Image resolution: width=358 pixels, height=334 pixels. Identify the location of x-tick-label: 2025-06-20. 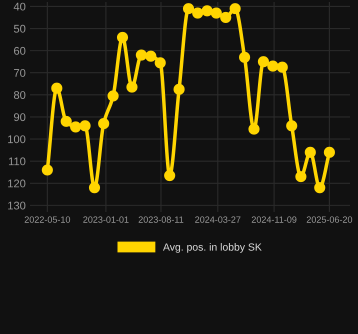
(329, 219).